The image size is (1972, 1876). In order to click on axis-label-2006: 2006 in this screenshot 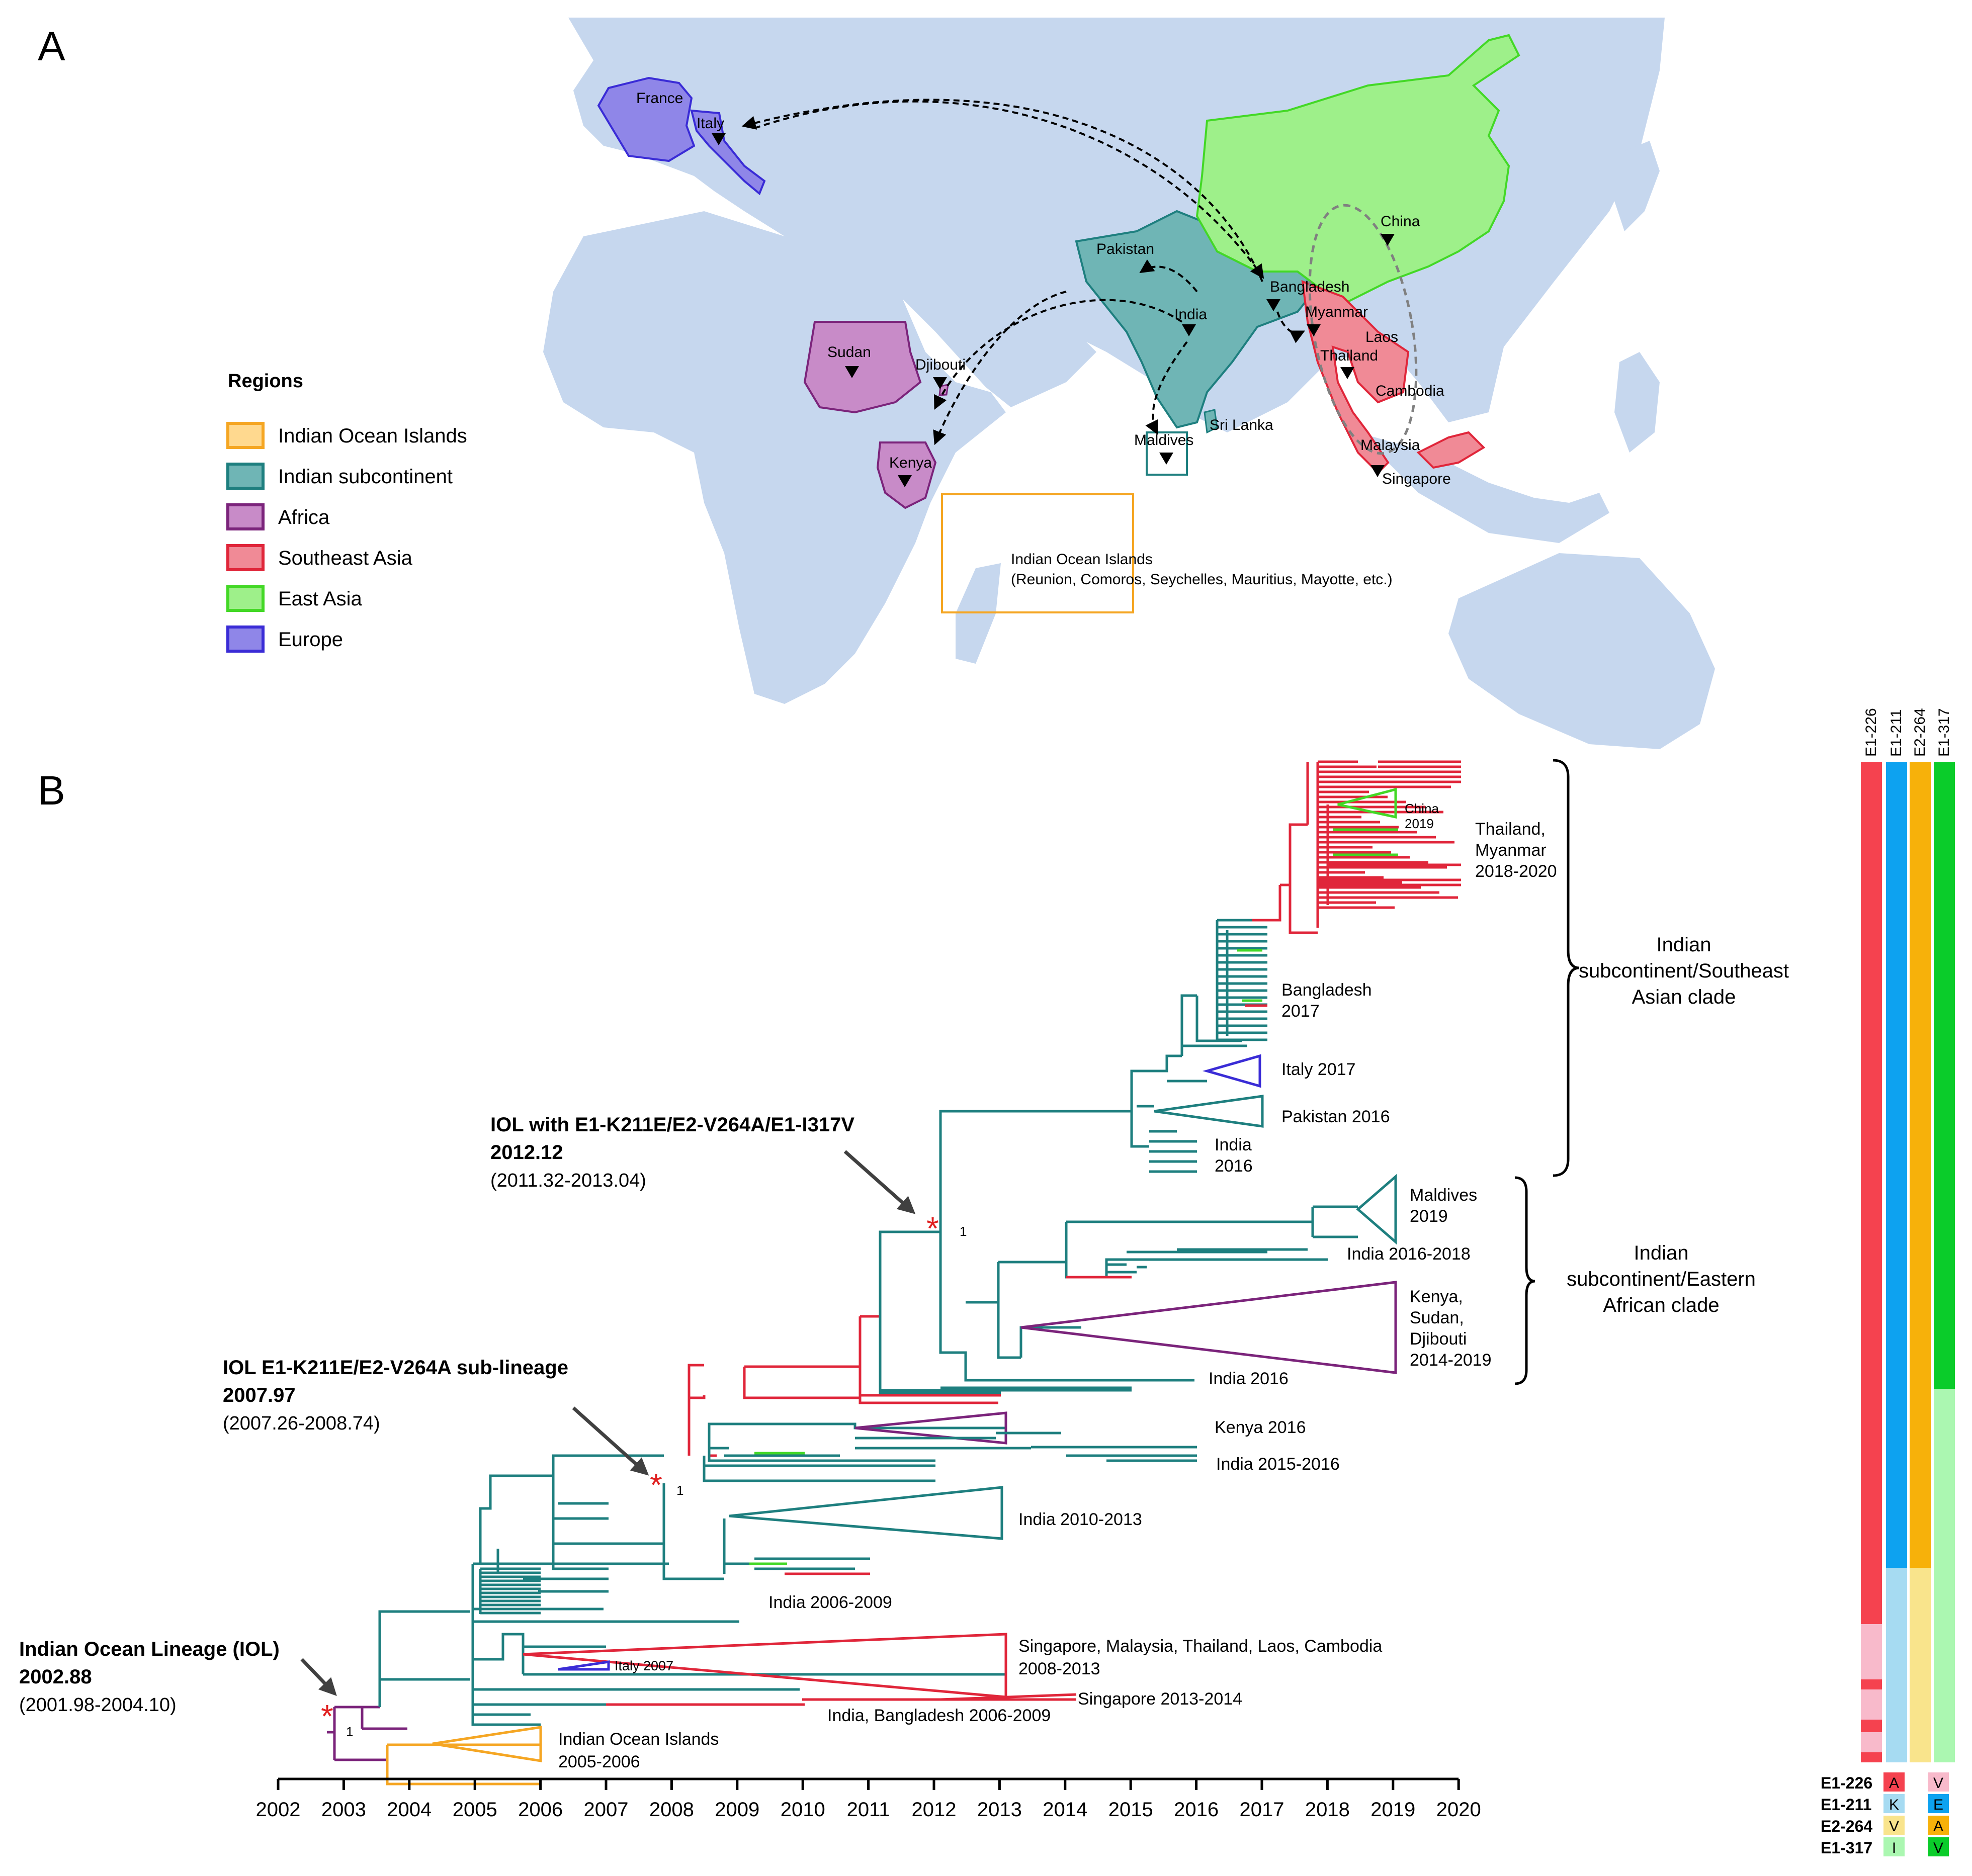, I will do `click(540, 1810)`.